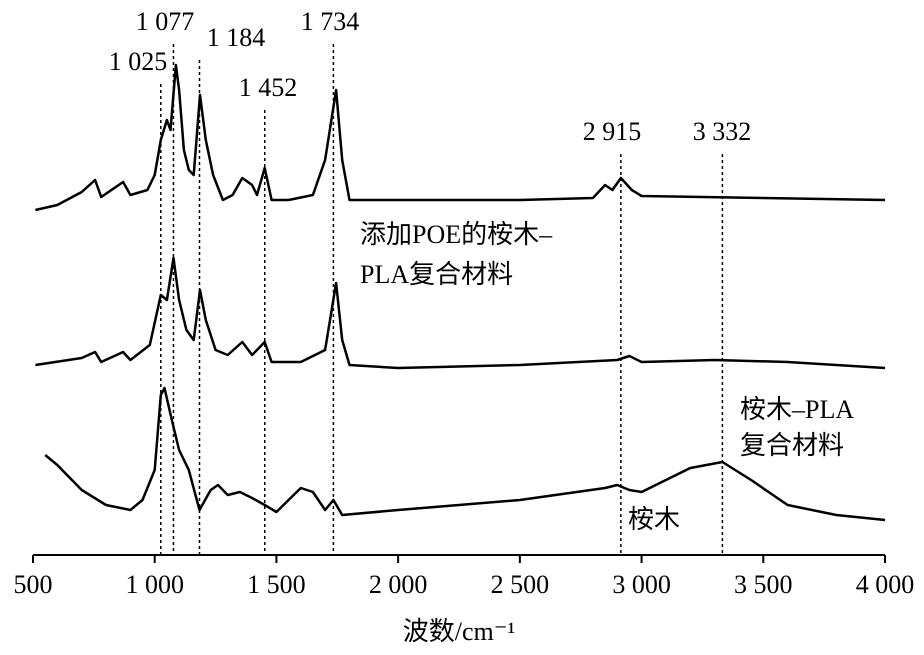 The height and width of the screenshot is (655, 924). What do you see at coordinates (33, 584) in the screenshot?
I see `x-tick-label: 500` at bounding box center [33, 584].